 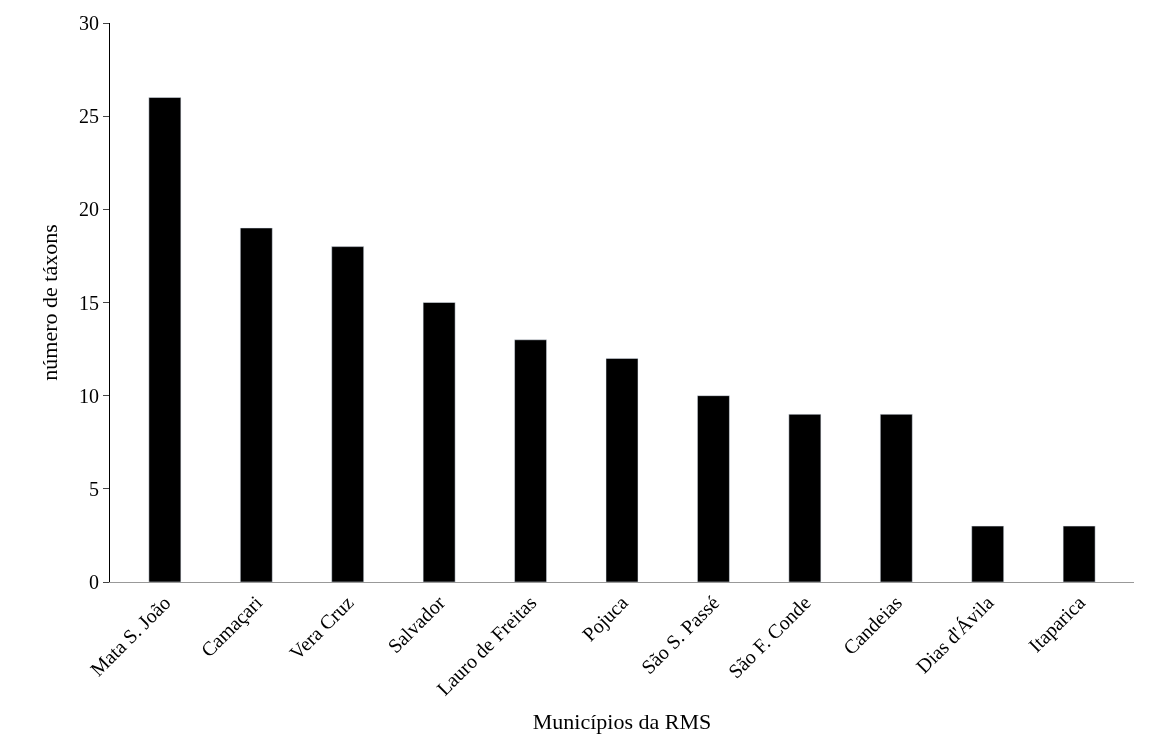 What do you see at coordinates (321, 627) in the screenshot?
I see `x-tick-label: Vera Cruz` at bounding box center [321, 627].